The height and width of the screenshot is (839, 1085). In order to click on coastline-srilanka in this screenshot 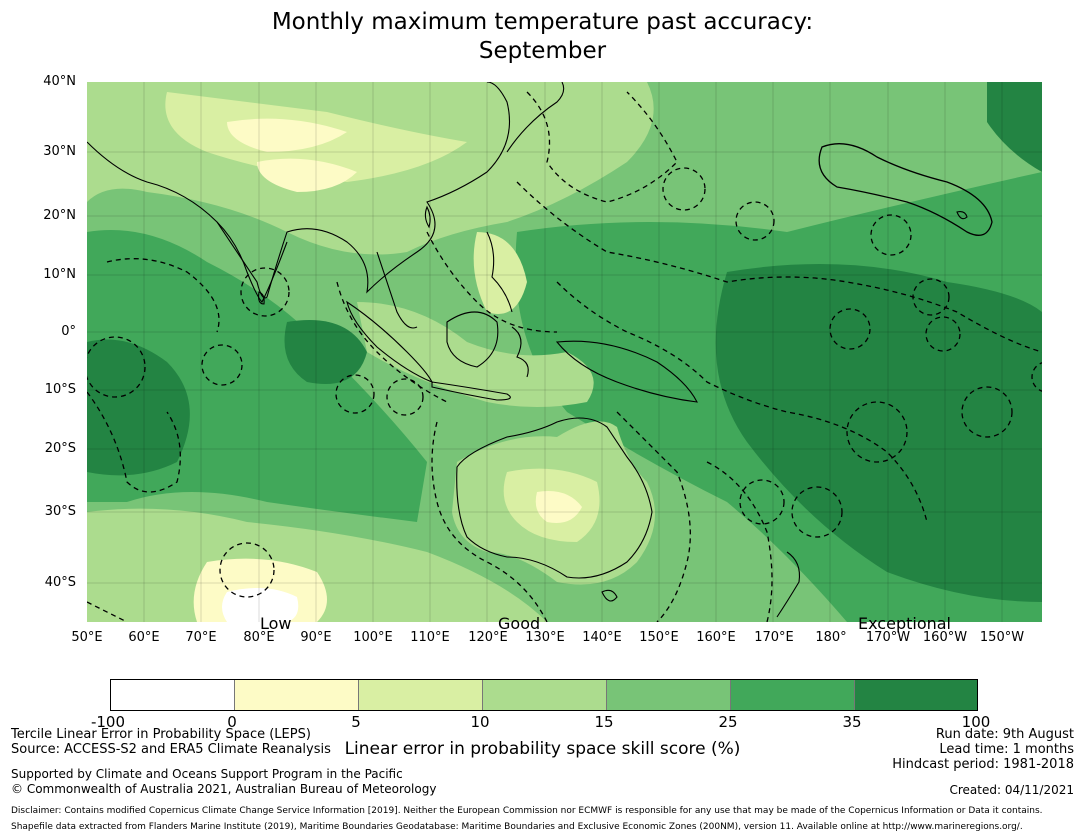, I will do `click(261, 298)`.